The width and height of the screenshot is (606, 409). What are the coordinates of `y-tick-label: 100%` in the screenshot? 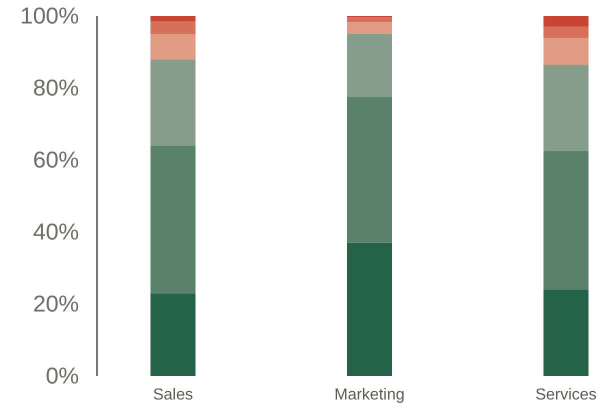 It's located at (49, 15).